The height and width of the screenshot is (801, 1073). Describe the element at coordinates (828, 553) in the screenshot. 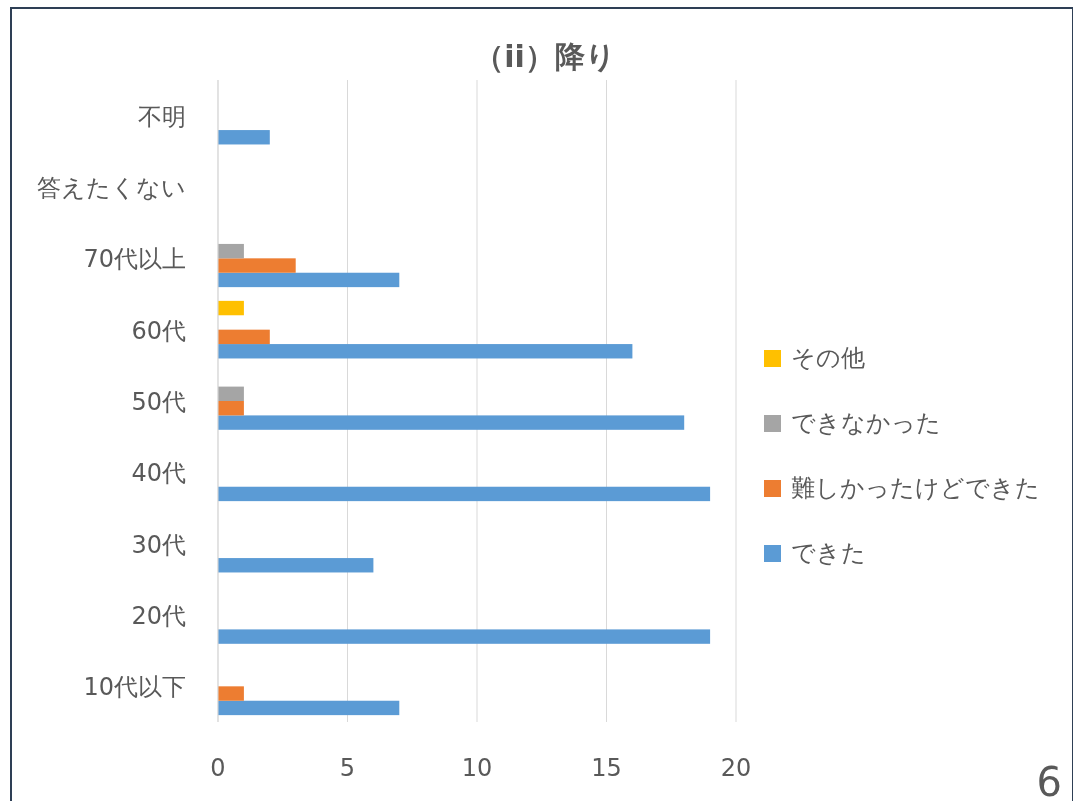

I see `legend-label: できた` at that location.